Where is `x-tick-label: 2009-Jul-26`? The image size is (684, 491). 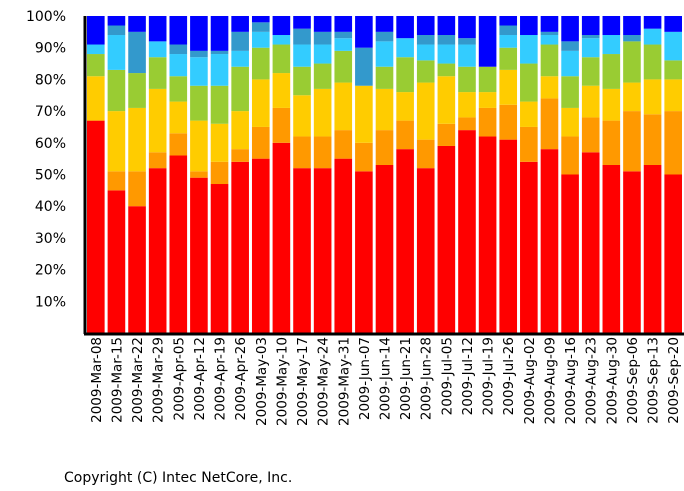
x-tick-label: 2009-Jul-26 is located at coordinates (509, 376).